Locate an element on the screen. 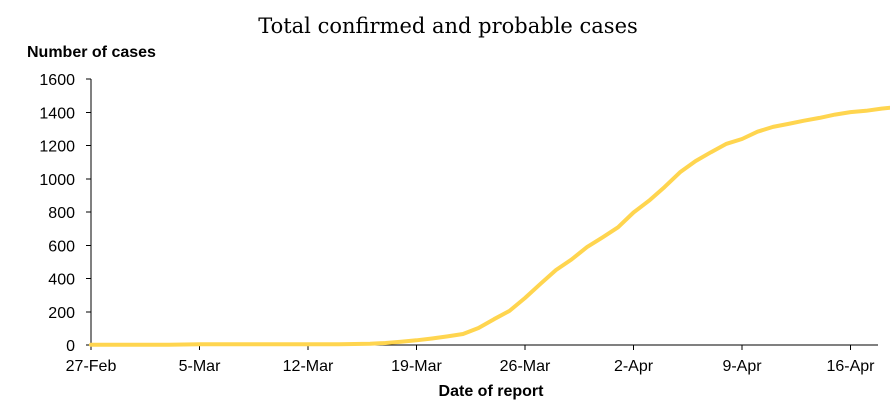 This screenshot has width=890, height=412. x-tick-label: 5-Mar is located at coordinates (200, 366).